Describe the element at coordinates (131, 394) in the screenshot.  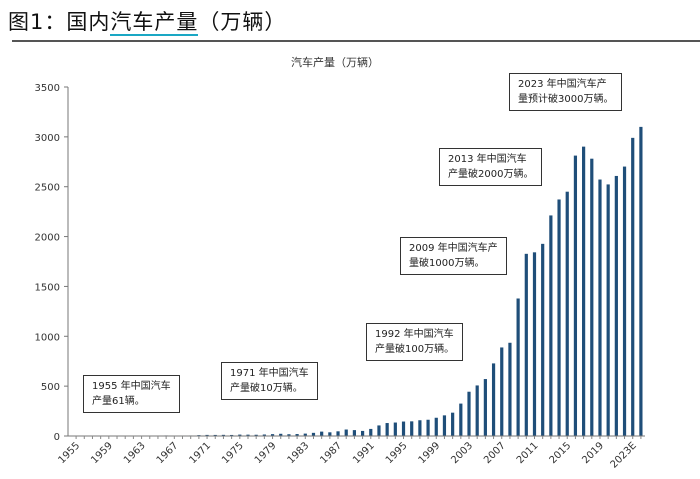
I see `annotation-1955: 1955 年中国汽车 产量61辆。` at that location.